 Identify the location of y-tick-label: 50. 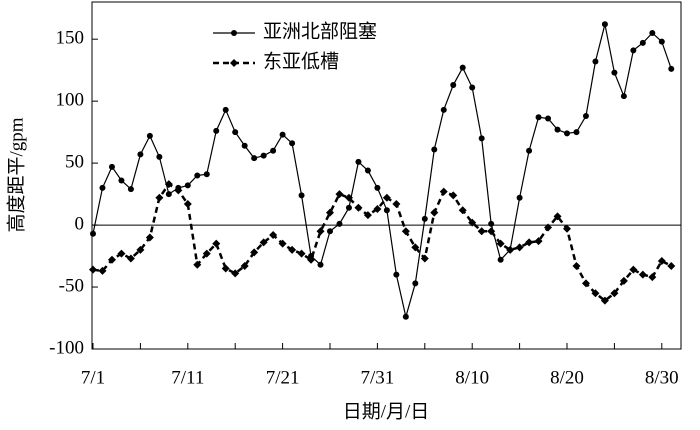
(74, 161).